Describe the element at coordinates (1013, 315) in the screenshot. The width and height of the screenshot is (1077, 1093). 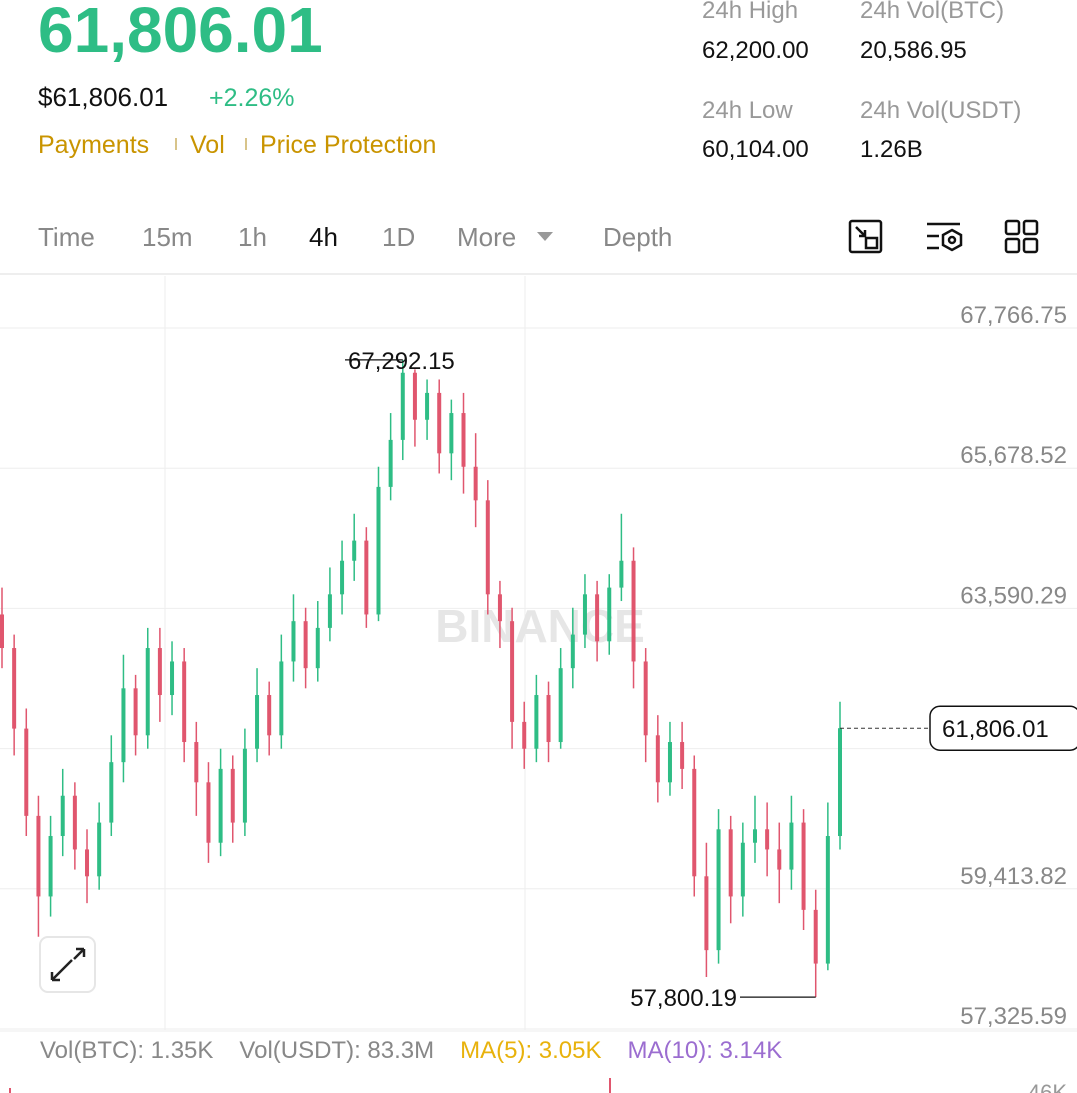
I see `y-tick-label: 67,766.75` at that location.